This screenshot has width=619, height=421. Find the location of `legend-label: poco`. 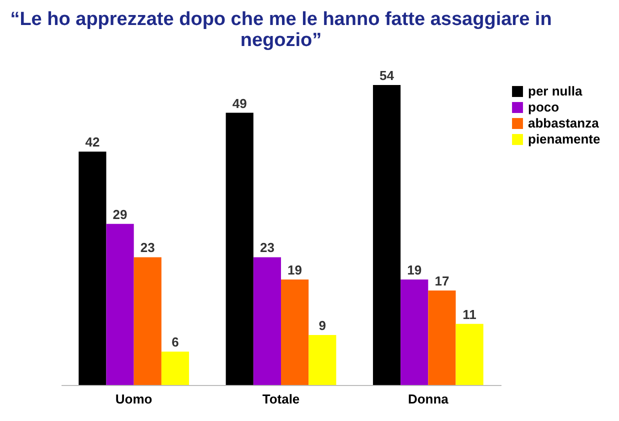

legend-label: poco is located at coordinates (544, 107).